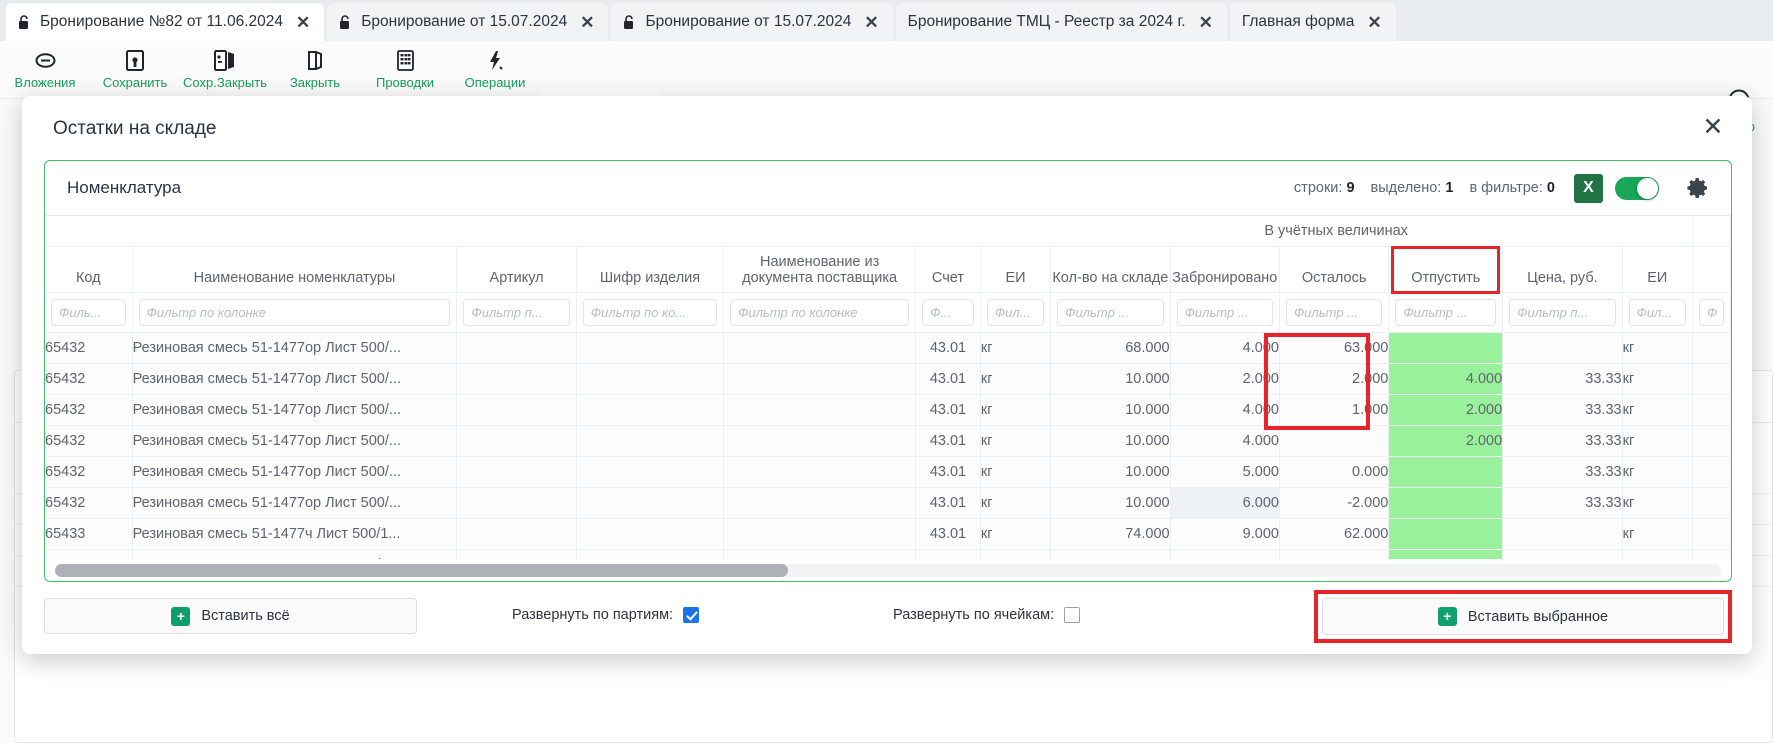  Describe the element at coordinates (650, 269) in the screenshot. I see `col-header-cipher: Шифр изделия` at that location.